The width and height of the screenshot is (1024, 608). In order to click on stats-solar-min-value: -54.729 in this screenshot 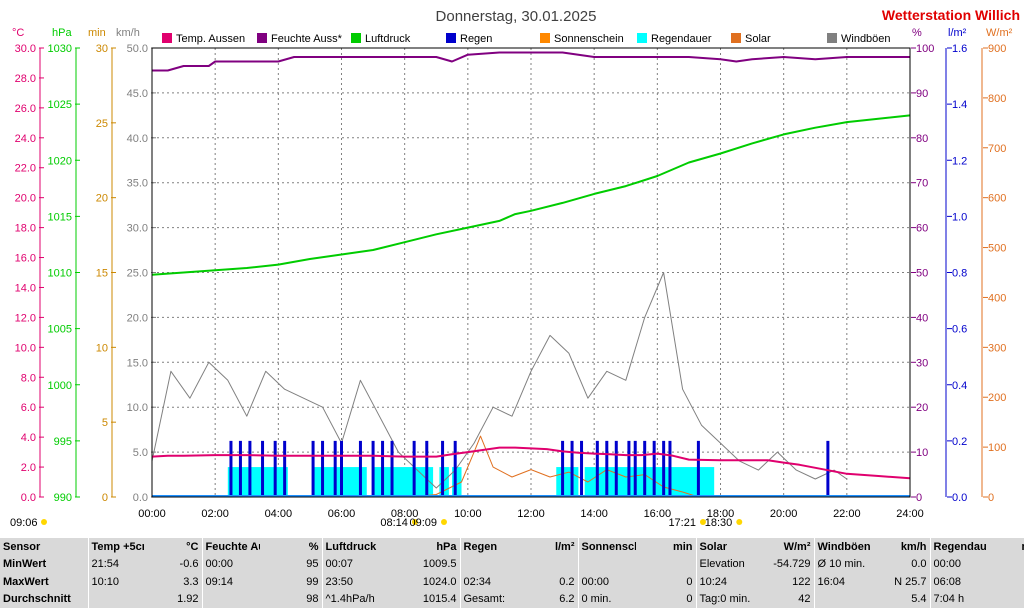, I will do `click(792, 564)`.